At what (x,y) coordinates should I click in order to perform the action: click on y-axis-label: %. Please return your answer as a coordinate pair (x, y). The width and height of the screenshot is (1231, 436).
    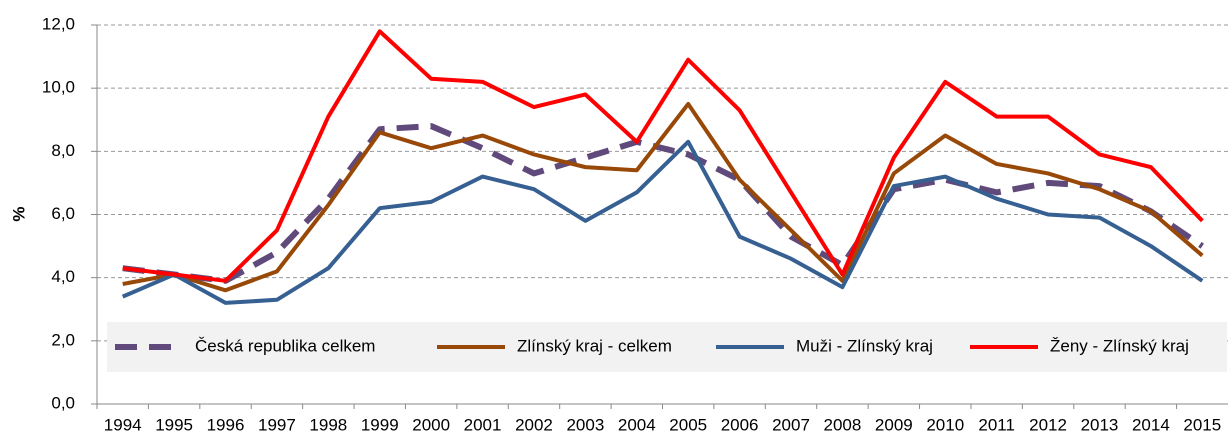
    Looking at the image, I should click on (18, 213).